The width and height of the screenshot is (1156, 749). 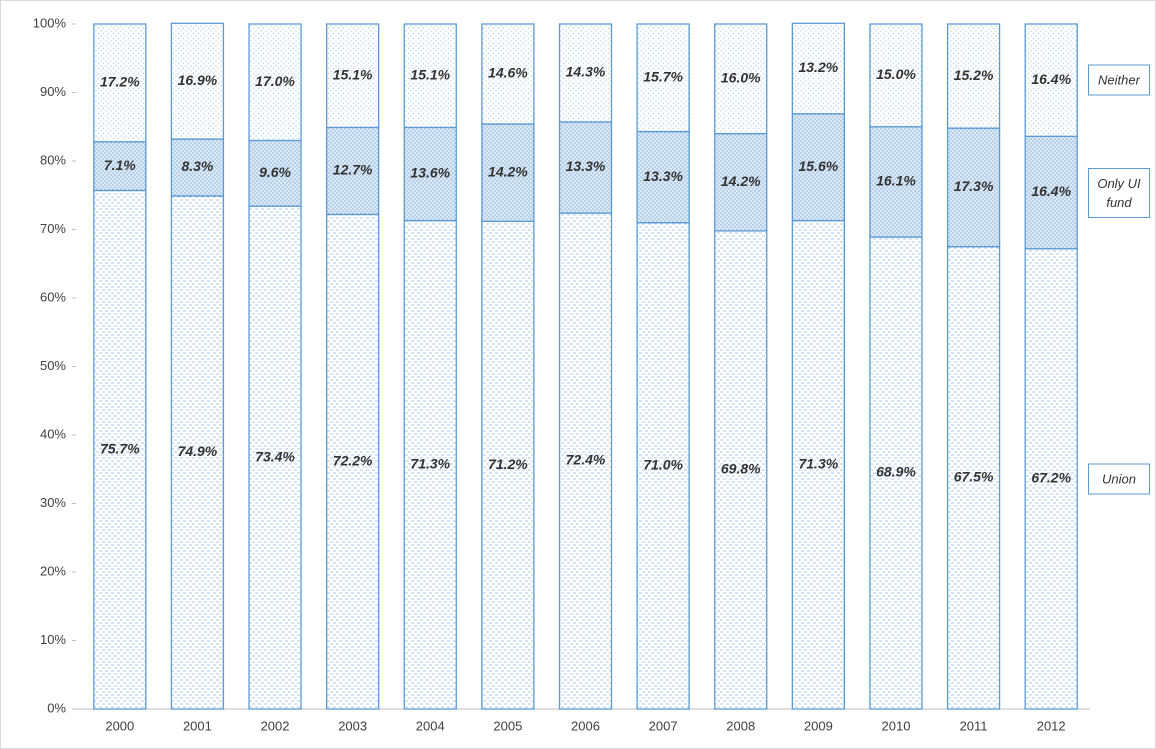 I want to click on value-label: 14.3%, so click(x=586, y=72).